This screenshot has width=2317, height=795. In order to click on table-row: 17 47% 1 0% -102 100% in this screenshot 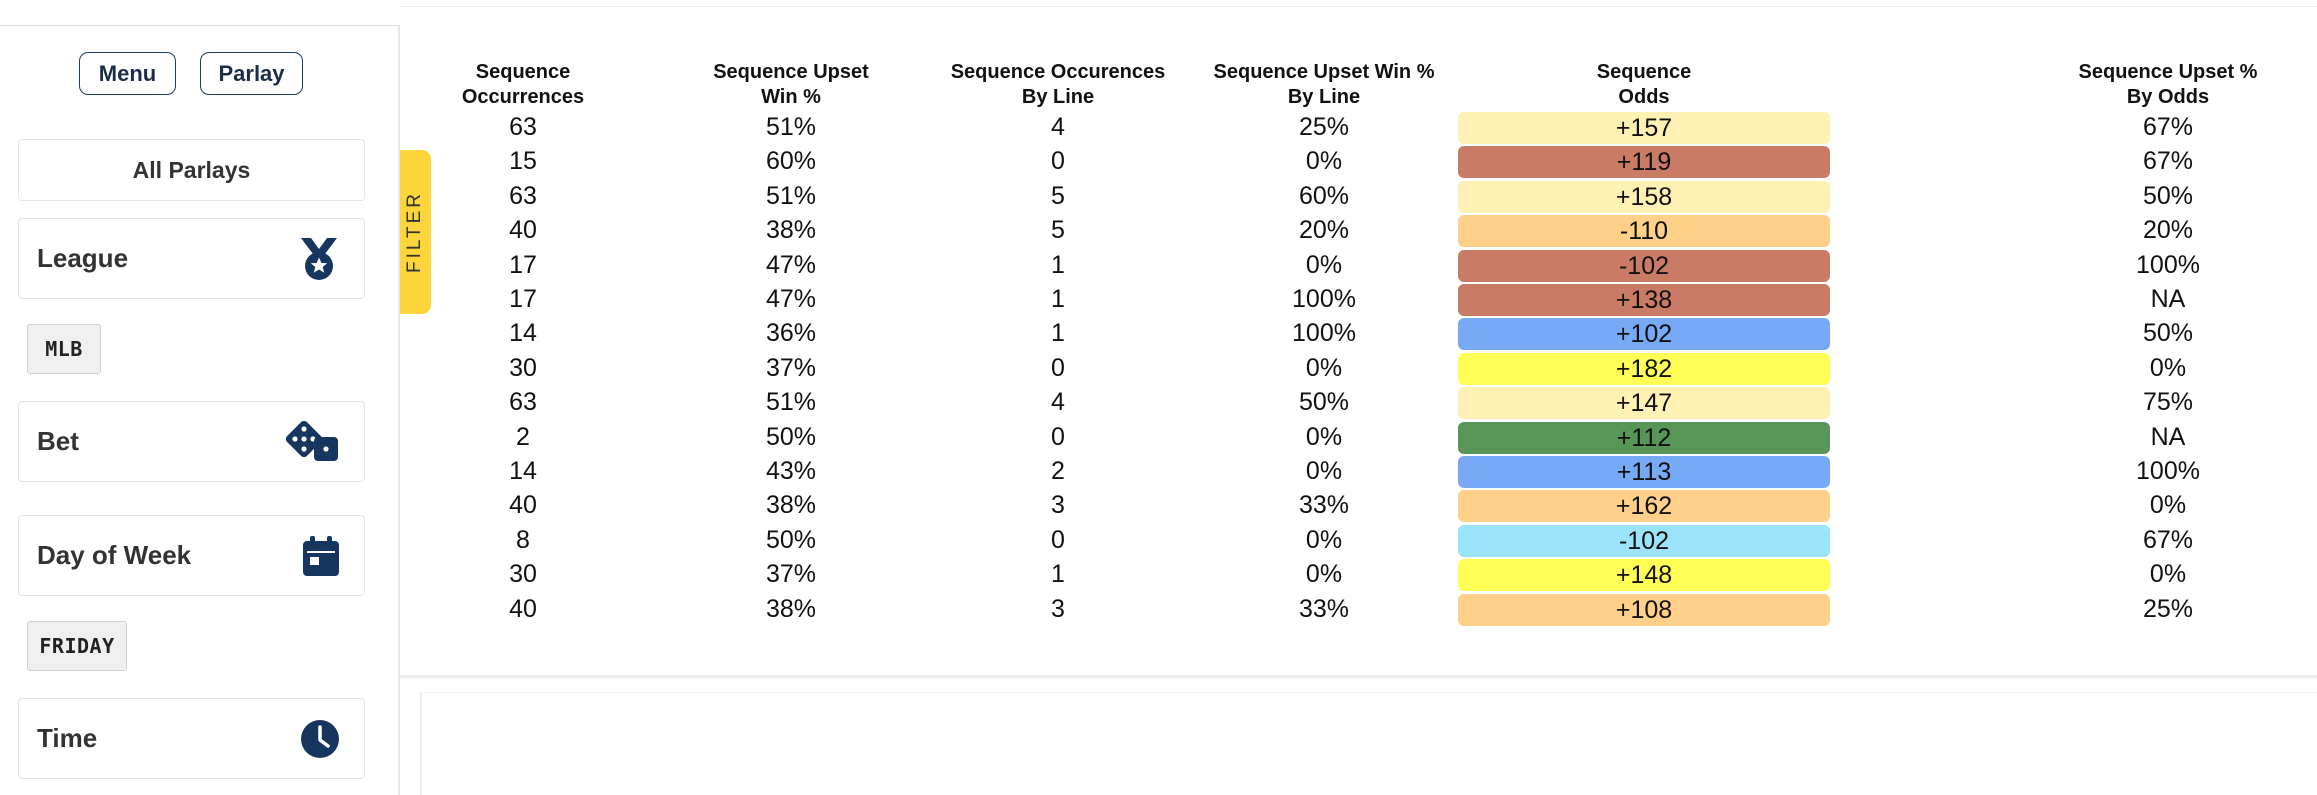, I will do `click(1374, 265)`.